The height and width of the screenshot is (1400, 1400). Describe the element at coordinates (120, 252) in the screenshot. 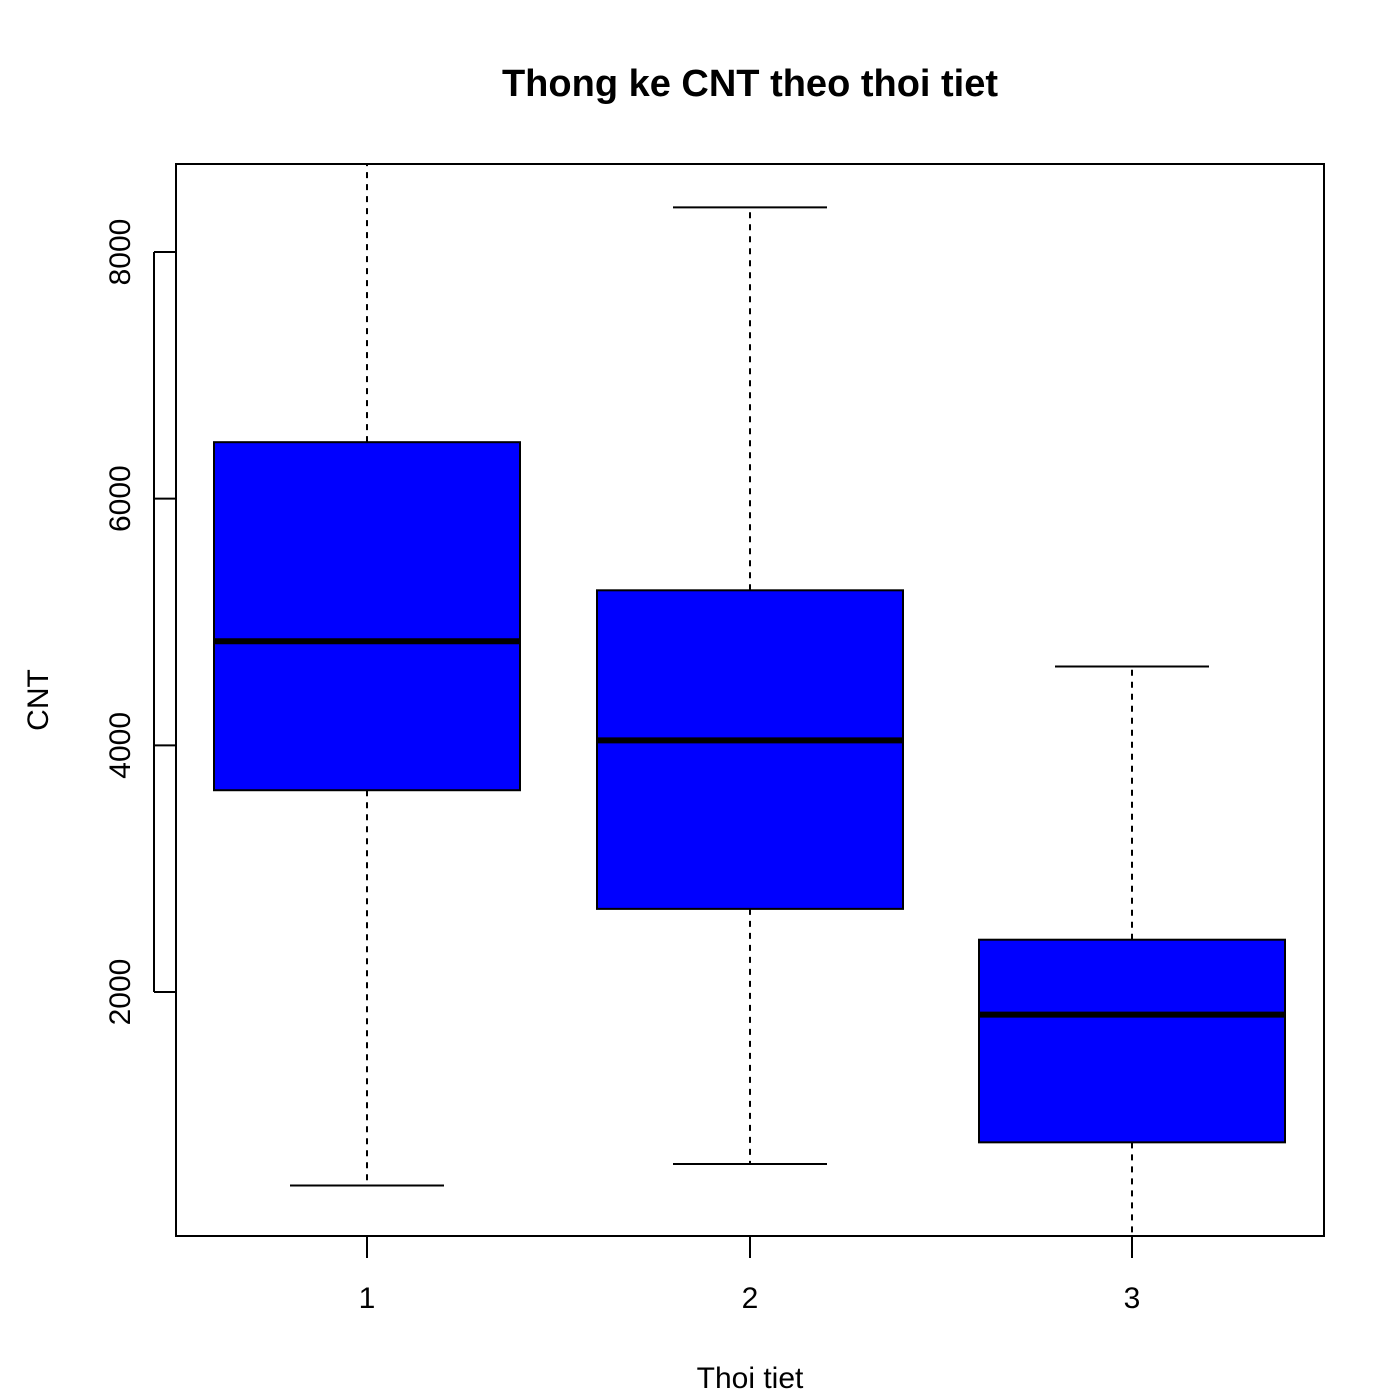

I see `y-tick-label: 8000` at that location.